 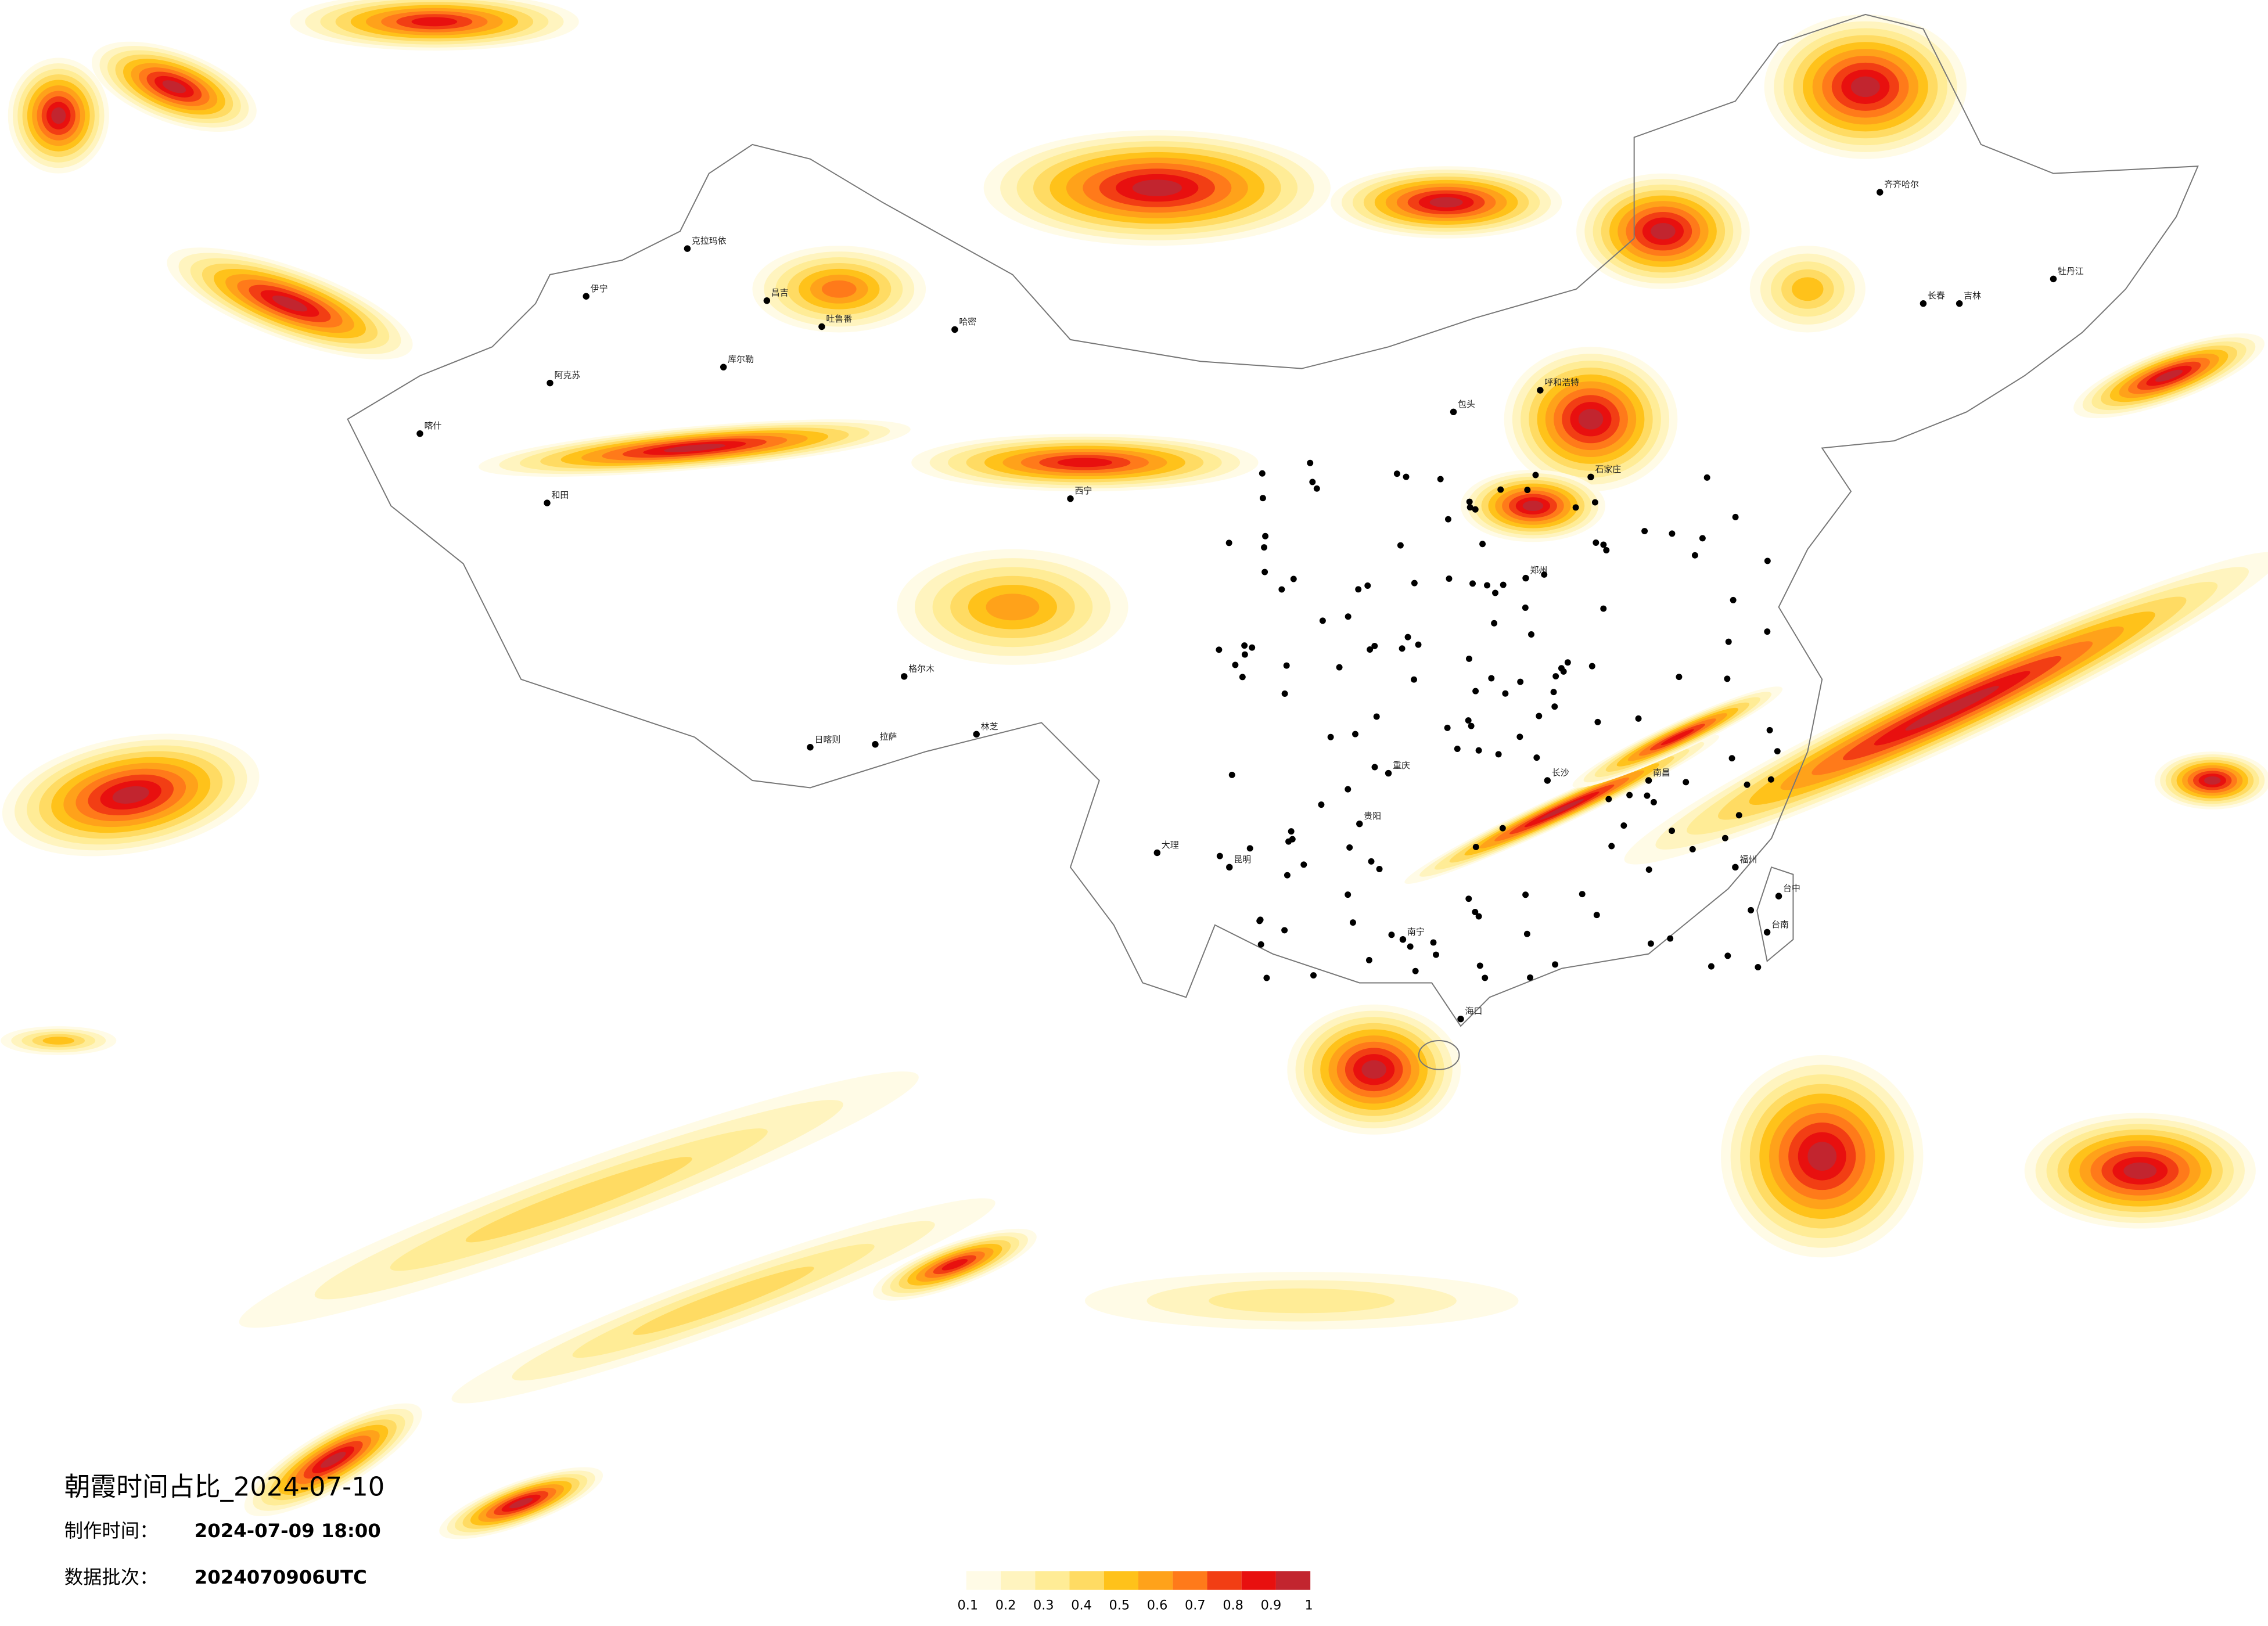 I want to click on colorbar-tick-label: 1, so click(x=1309, y=1606).